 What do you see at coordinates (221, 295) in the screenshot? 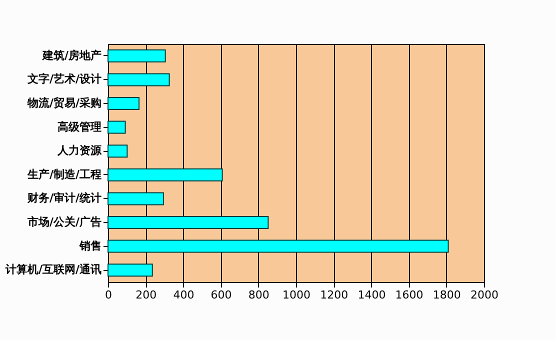
I see `x-tick-label: 600` at bounding box center [221, 295].